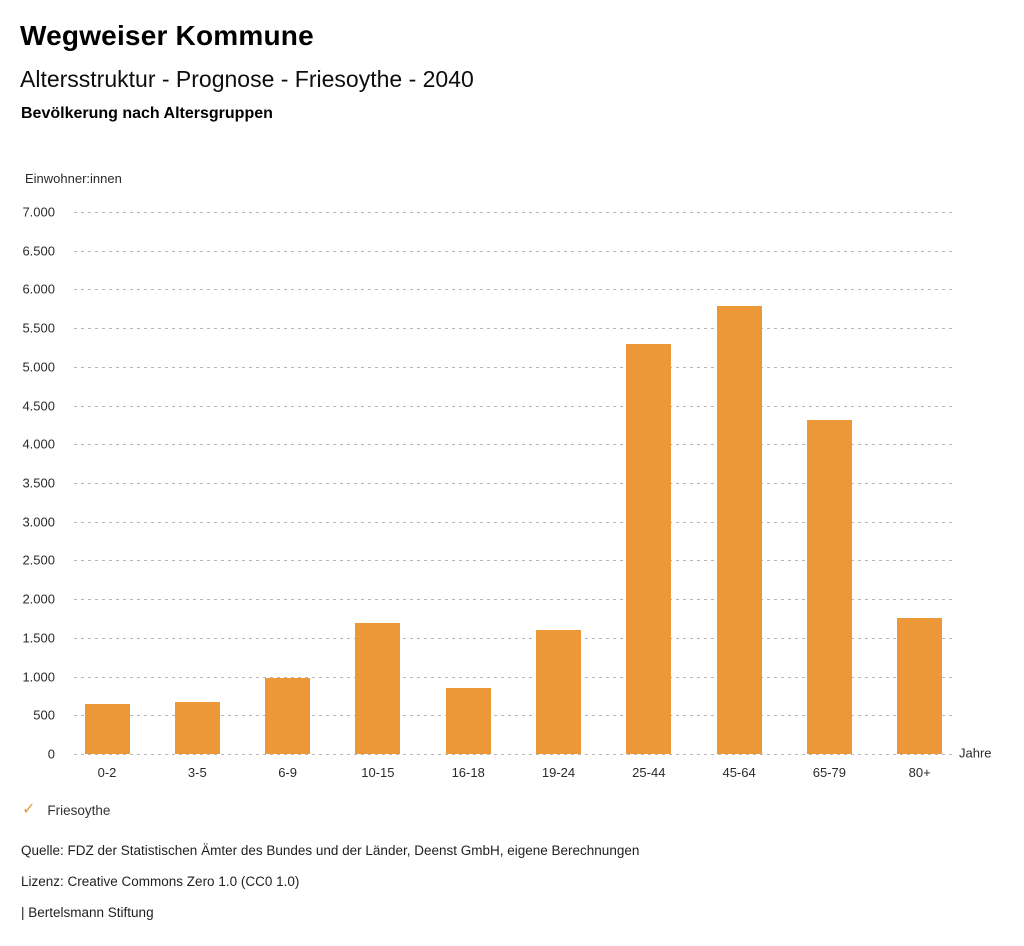 This screenshot has height=946, width=1024. Describe the element at coordinates (38, 483) in the screenshot. I see `y-tick-label: 3.500` at that location.